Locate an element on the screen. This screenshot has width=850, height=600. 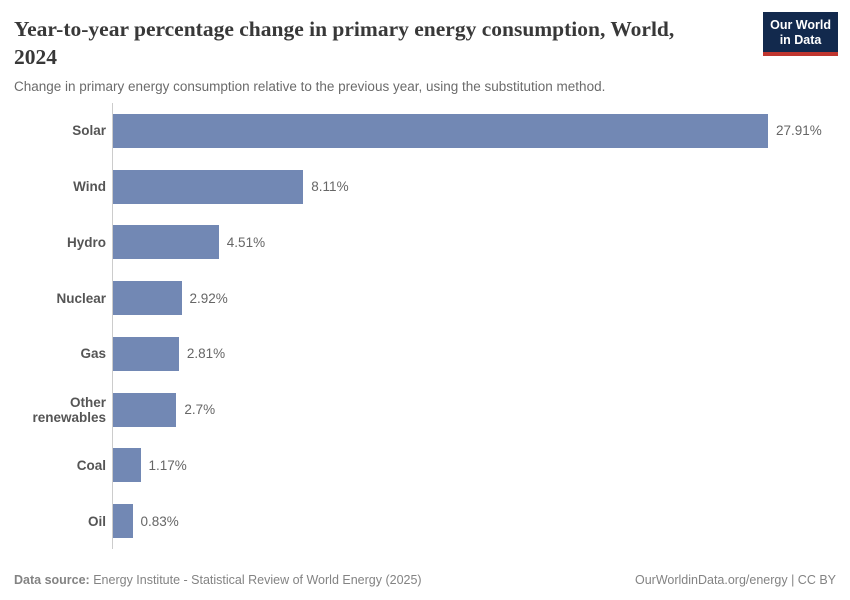
bar-track: 2.81% is located at coordinates (474, 354).